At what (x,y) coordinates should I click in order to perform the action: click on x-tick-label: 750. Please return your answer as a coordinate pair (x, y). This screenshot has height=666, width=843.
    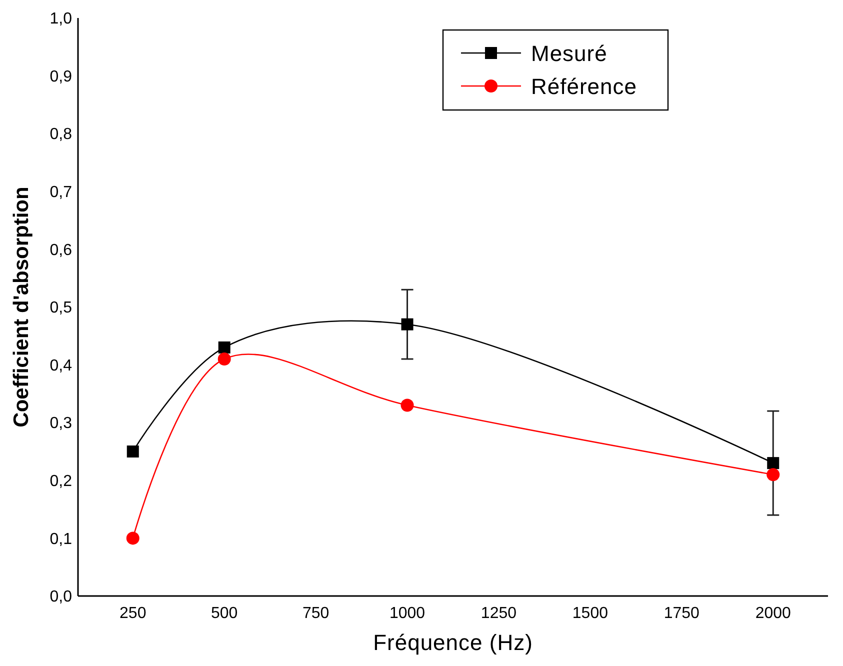
    Looking at the image, I should click on (316, 613).